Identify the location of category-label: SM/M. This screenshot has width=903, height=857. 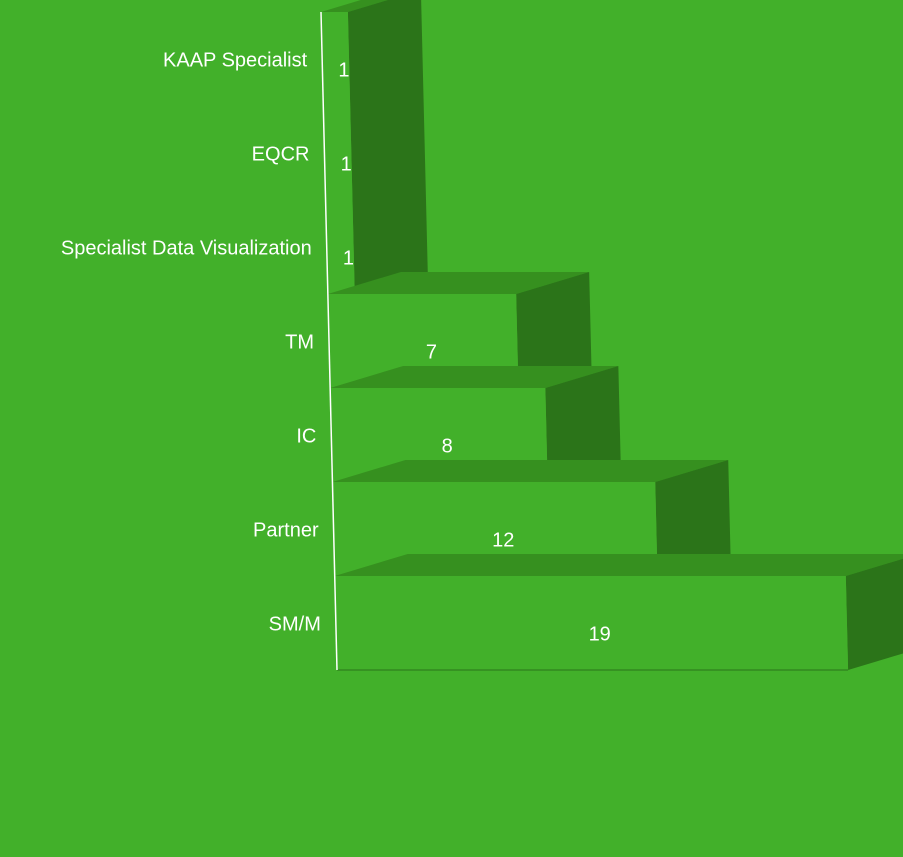
(295, 624).